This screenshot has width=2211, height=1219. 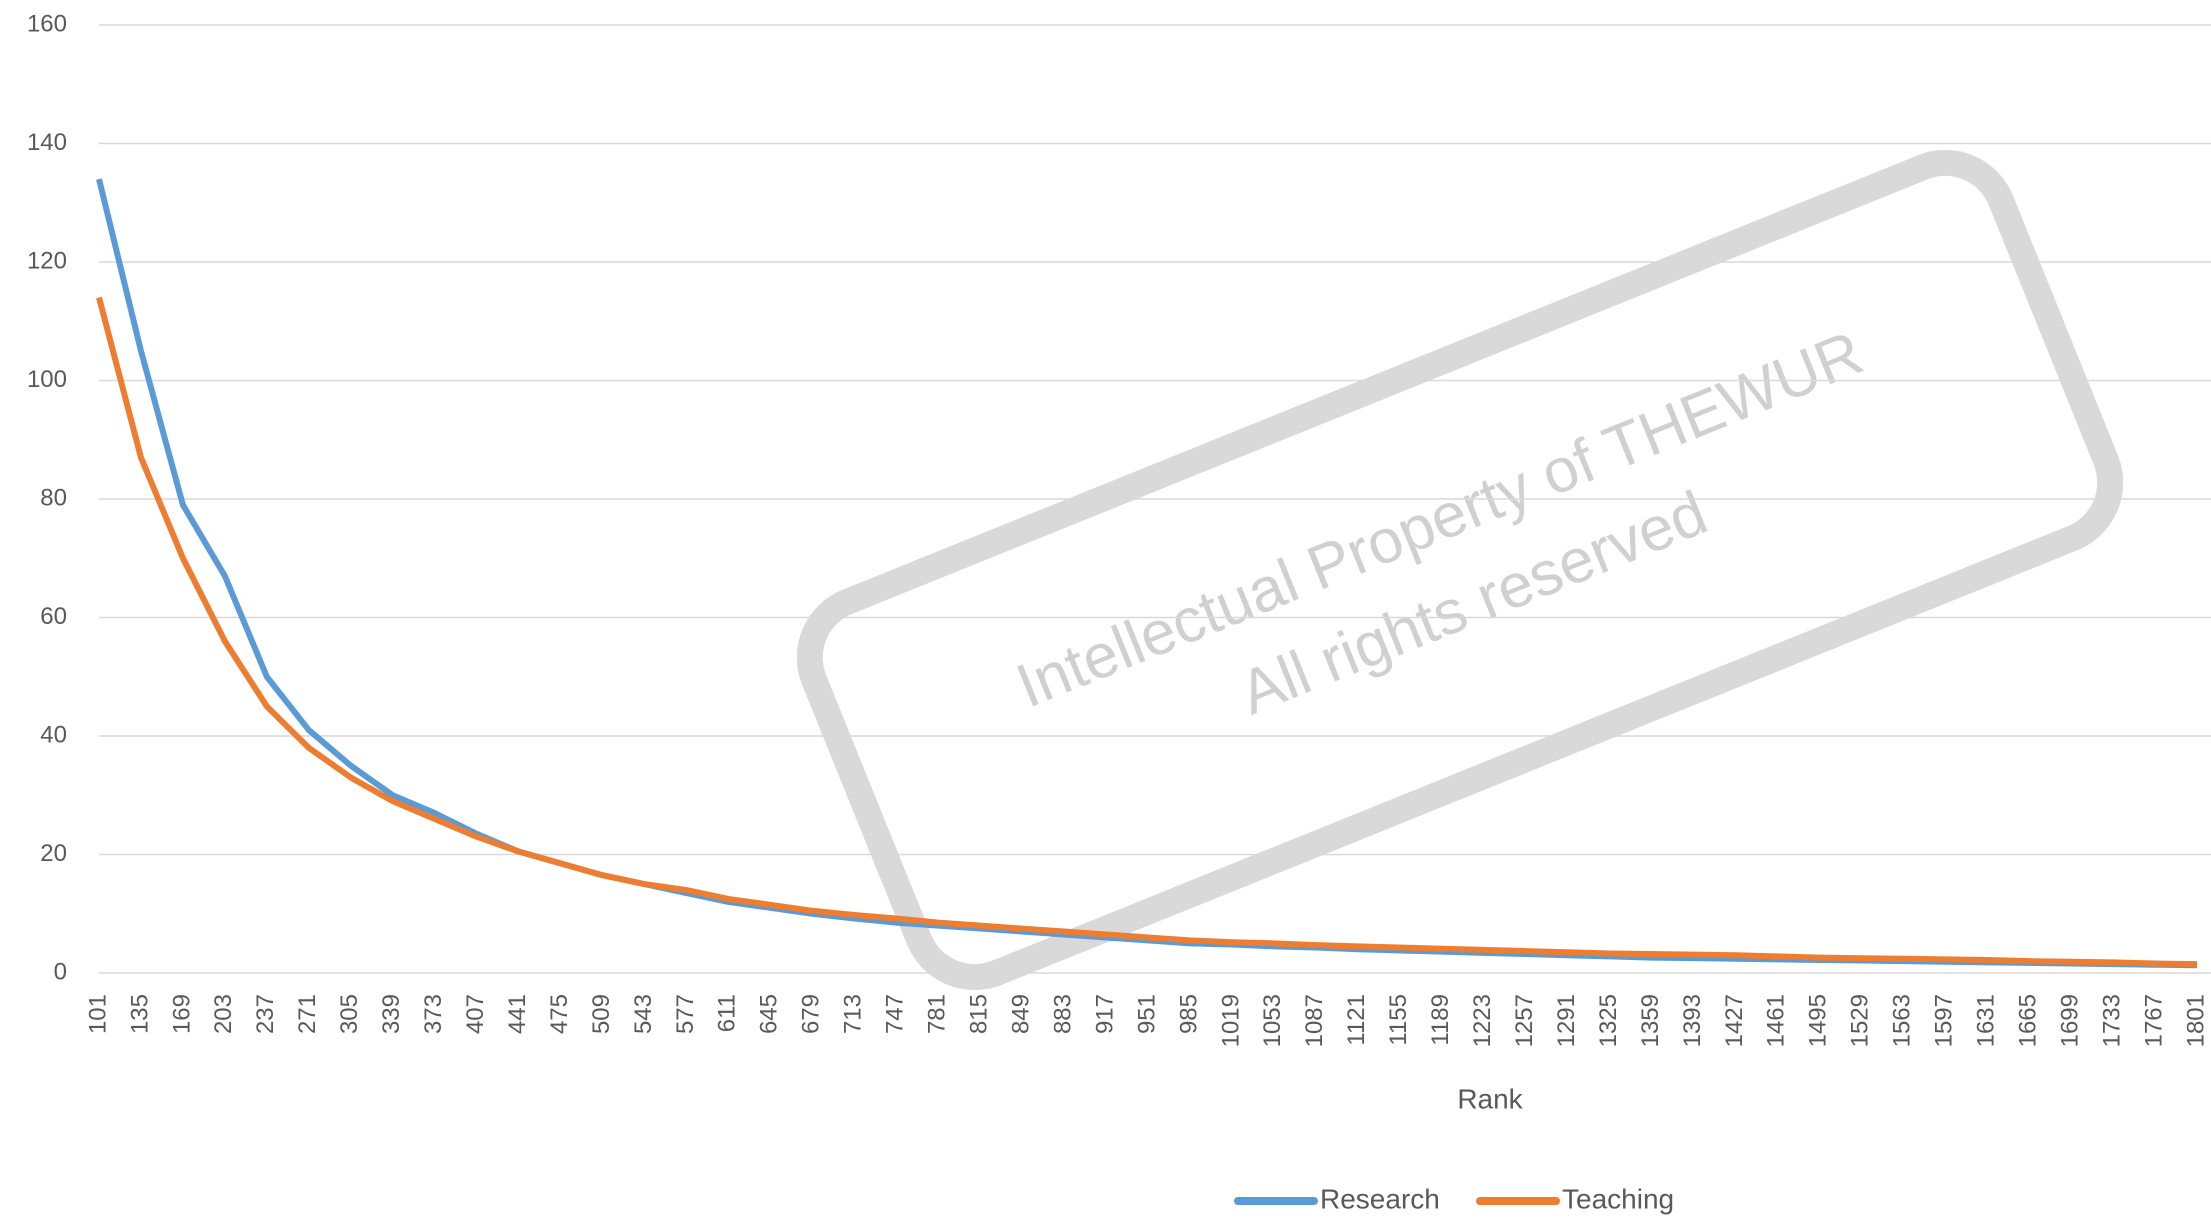 I want to click on x-tick-label: 271, so click(x=307, y=1014).